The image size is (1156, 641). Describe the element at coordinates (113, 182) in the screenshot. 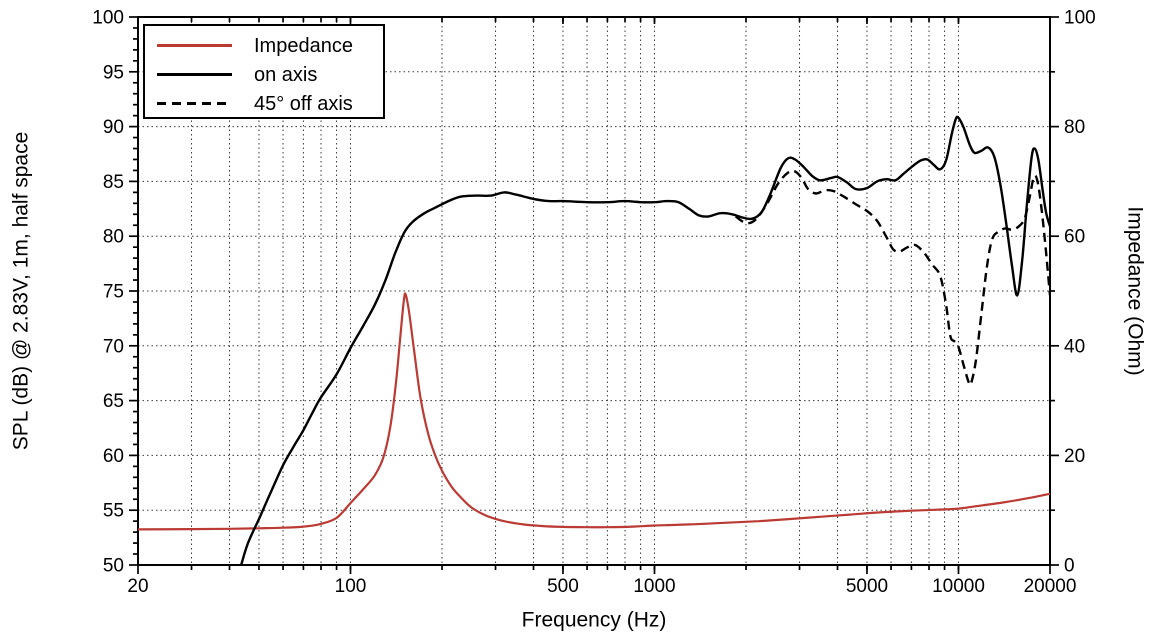

I see `y-left-tick-label: 85` at that location.